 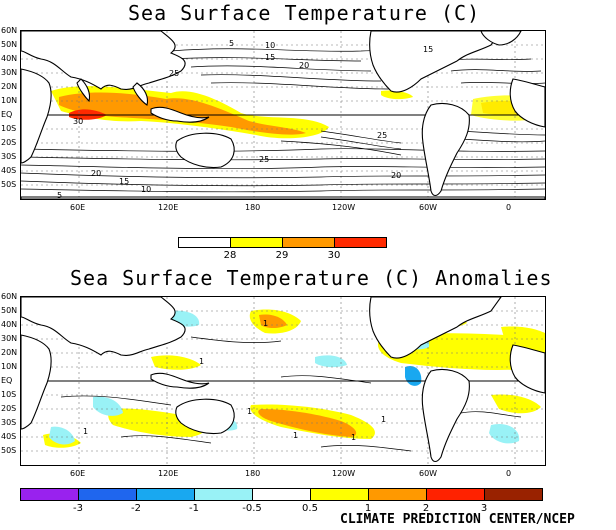 What do you see at coordinates (282, 255) in the screenshot?
I see `sst-colorbar-label: 29` at bounding box center [282, 255].